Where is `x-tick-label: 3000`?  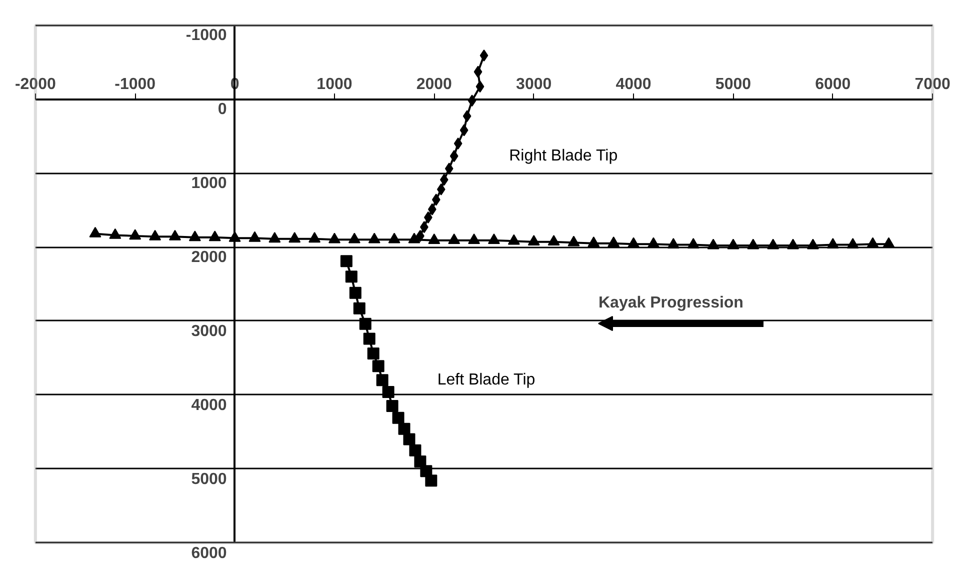 x-tick-label: 3000 is located at coordinates (534, 85).